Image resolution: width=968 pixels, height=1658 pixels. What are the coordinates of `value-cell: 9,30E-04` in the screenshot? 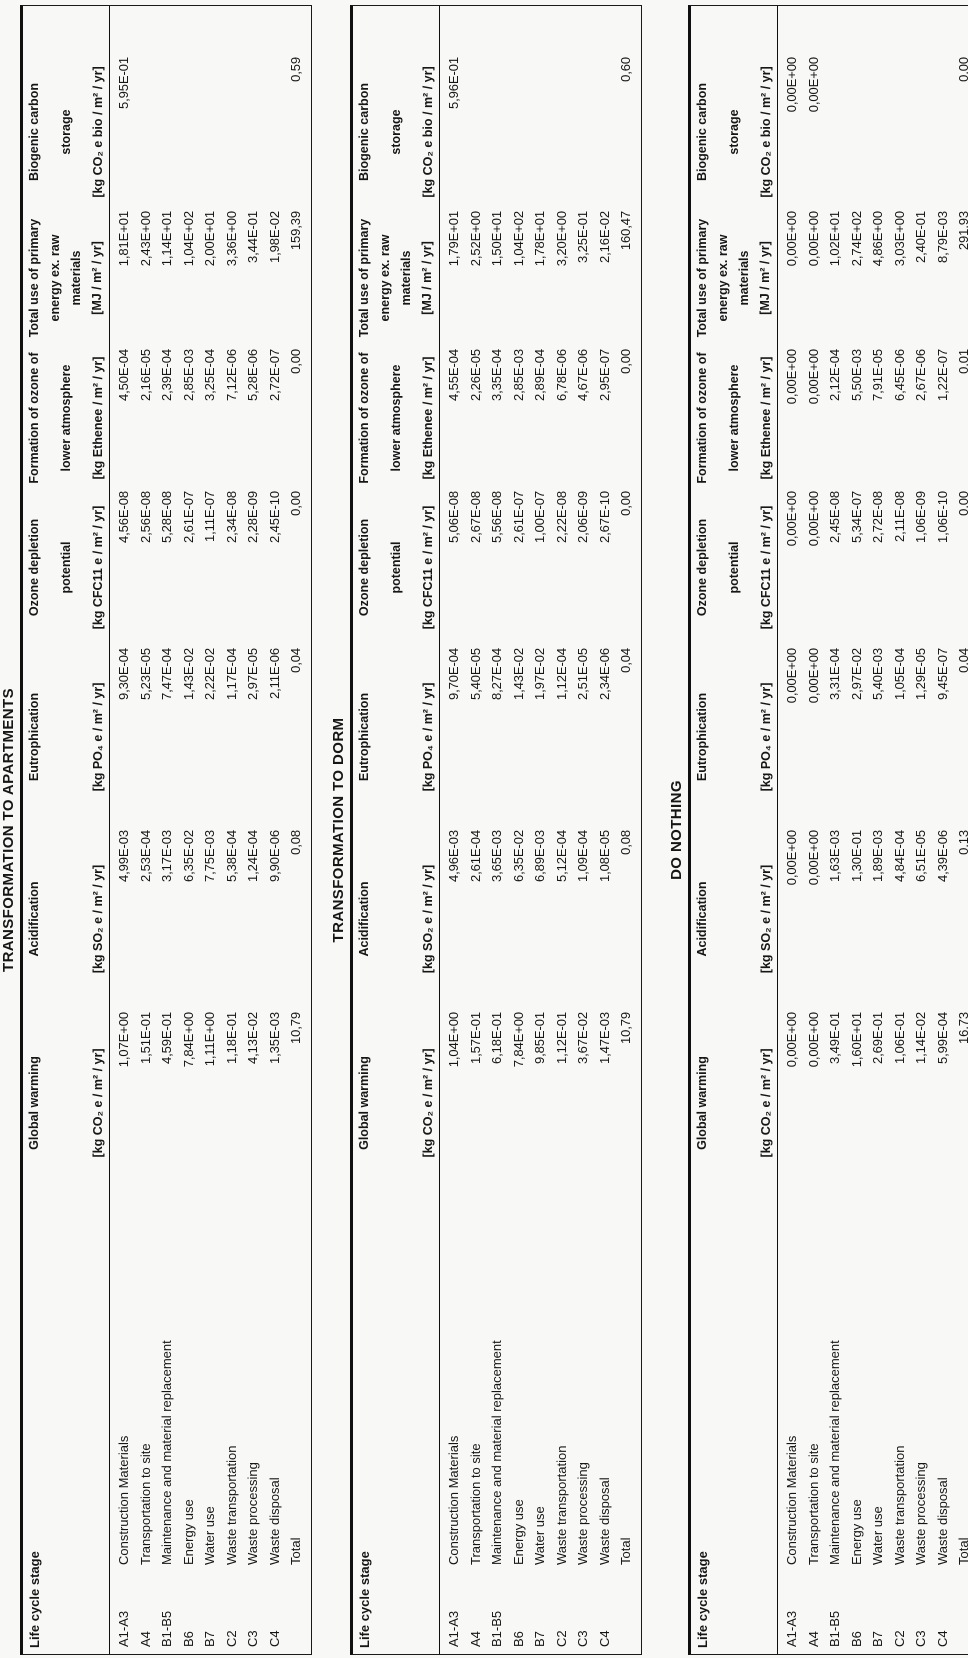 It's located at (124, 674).